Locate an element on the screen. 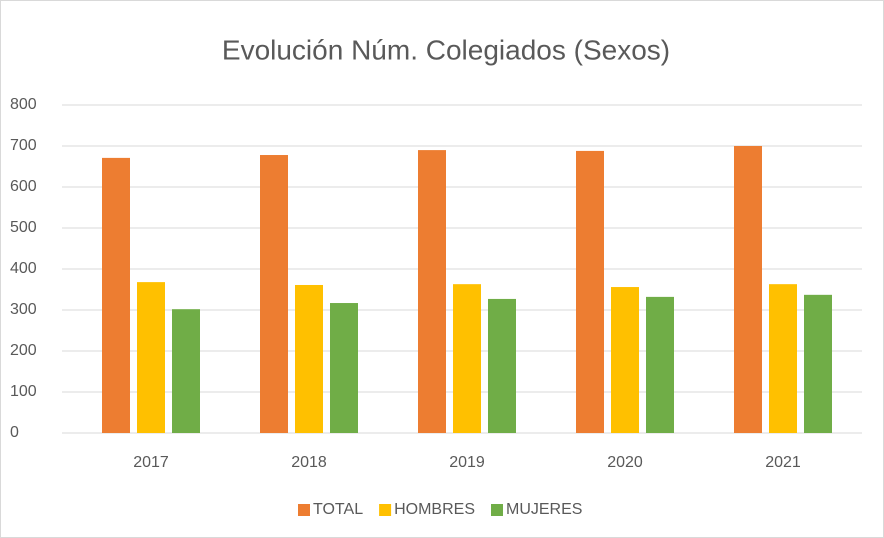 The image size is (884, 538). x-tick-label: 2021 is located at coordinates (783, 462).